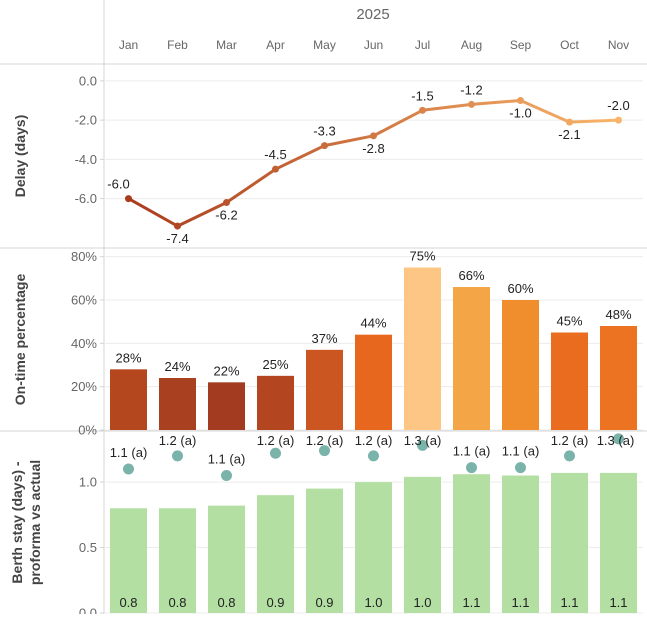  Describe the element at coordinates (618, 105) in the screenshot. I see `delay-data-label: -2.0` at that location.